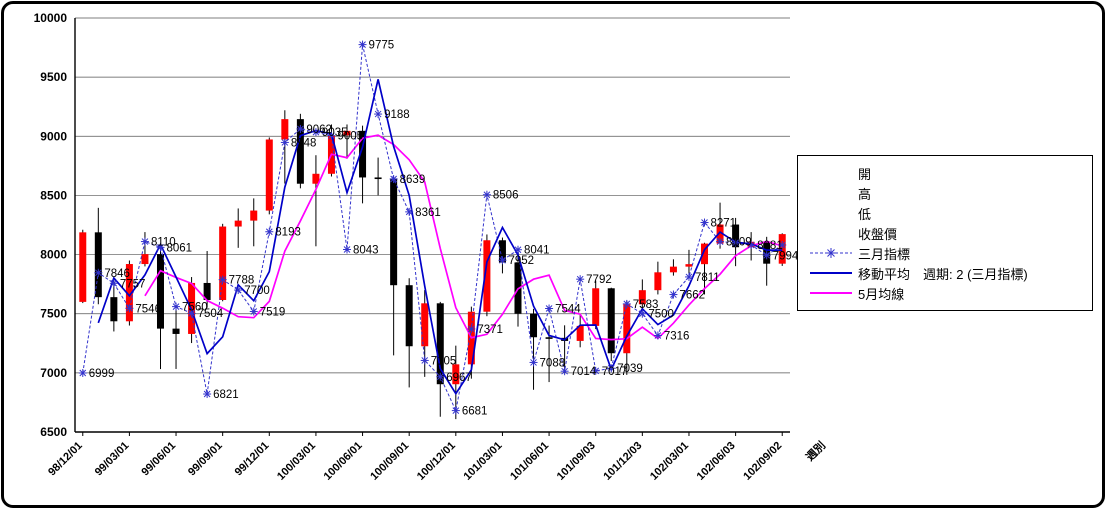 This screenshot has width=1108, height=511. What do you see at coordinates (599, 280) in the screenshot?
I see `data-label: 7792` at bounding box center [599, 280].